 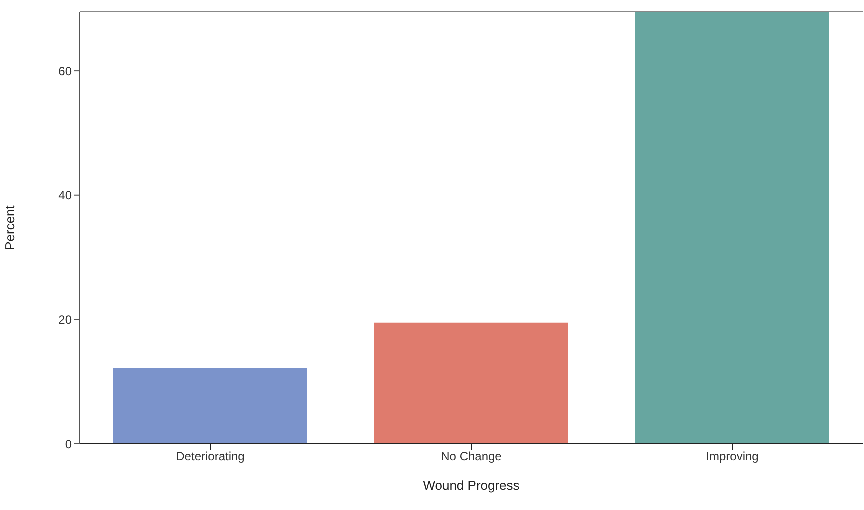 I want to click on y-tick-label: 40, so click(x=65, y=195).